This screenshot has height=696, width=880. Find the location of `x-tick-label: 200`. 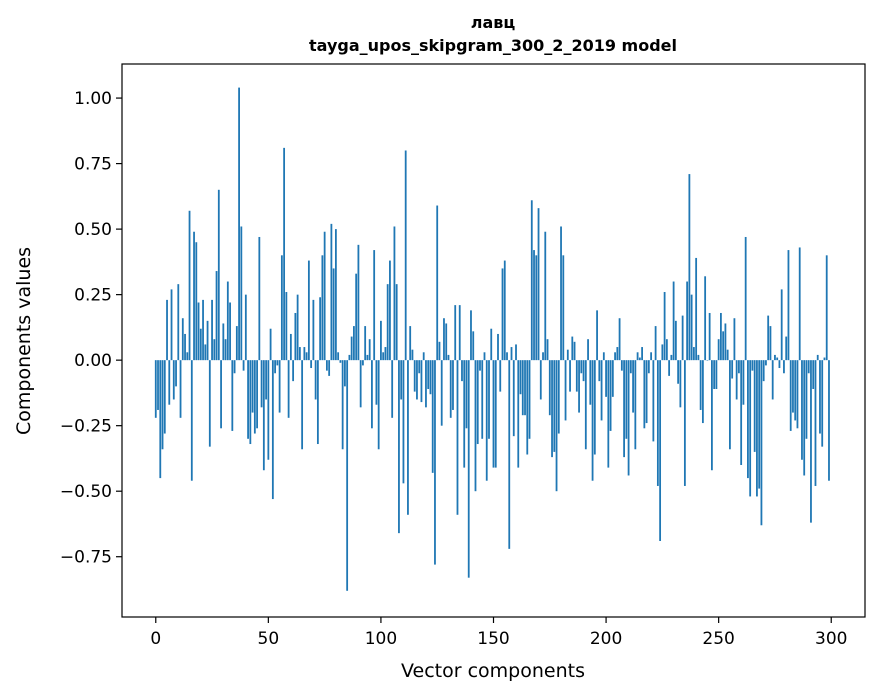

x-tick-label: 200 is located at coordinates (606, 639).